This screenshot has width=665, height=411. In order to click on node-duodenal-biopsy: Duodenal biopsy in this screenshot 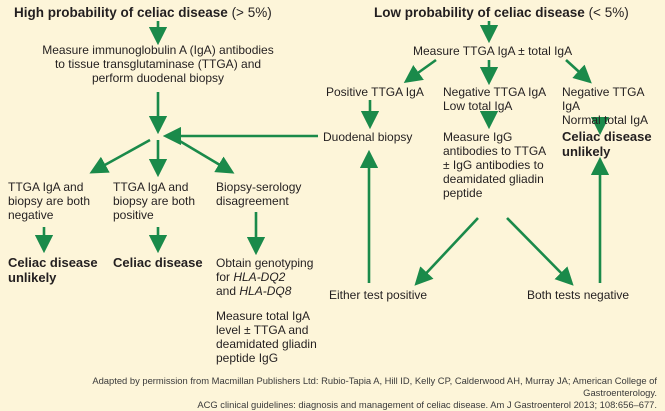, I will do `click(368, 137)`.